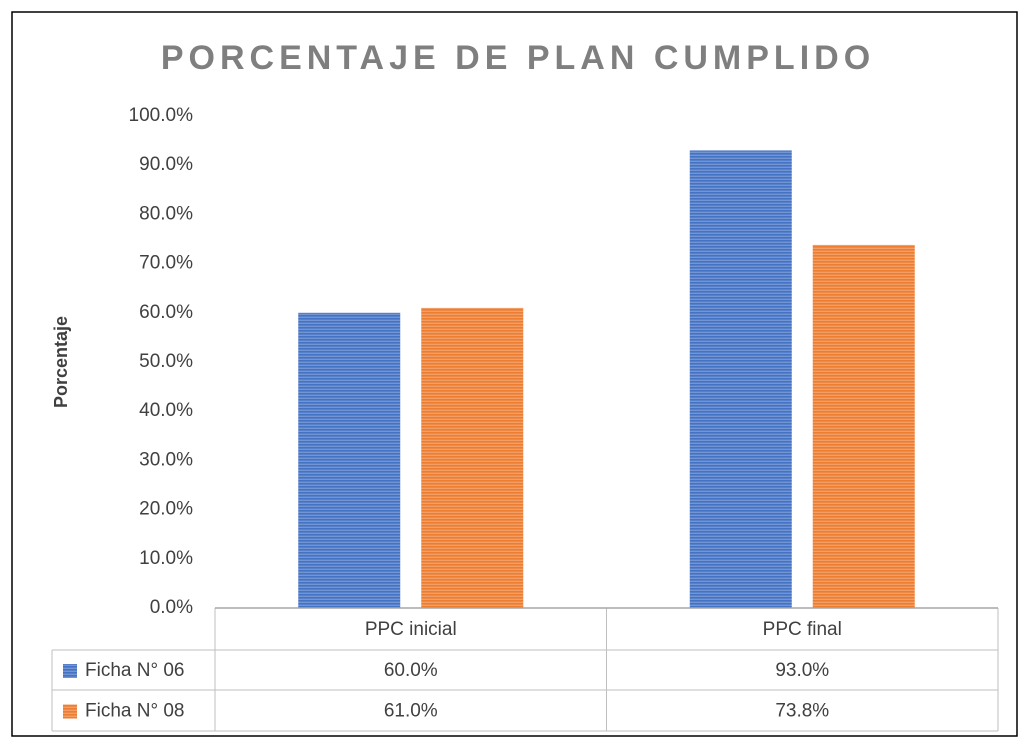  Describe the element at coordinates (166, 410) in the screenshot. I see `y-tick-label: 40.0%` at that location.